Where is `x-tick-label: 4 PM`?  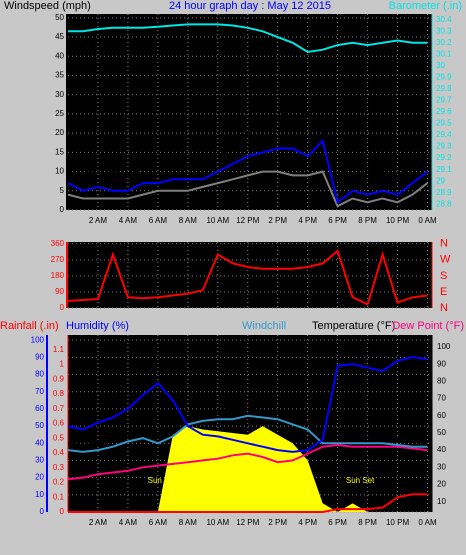
x-tick-label: 4 PM is located at coordinates (307, 522).